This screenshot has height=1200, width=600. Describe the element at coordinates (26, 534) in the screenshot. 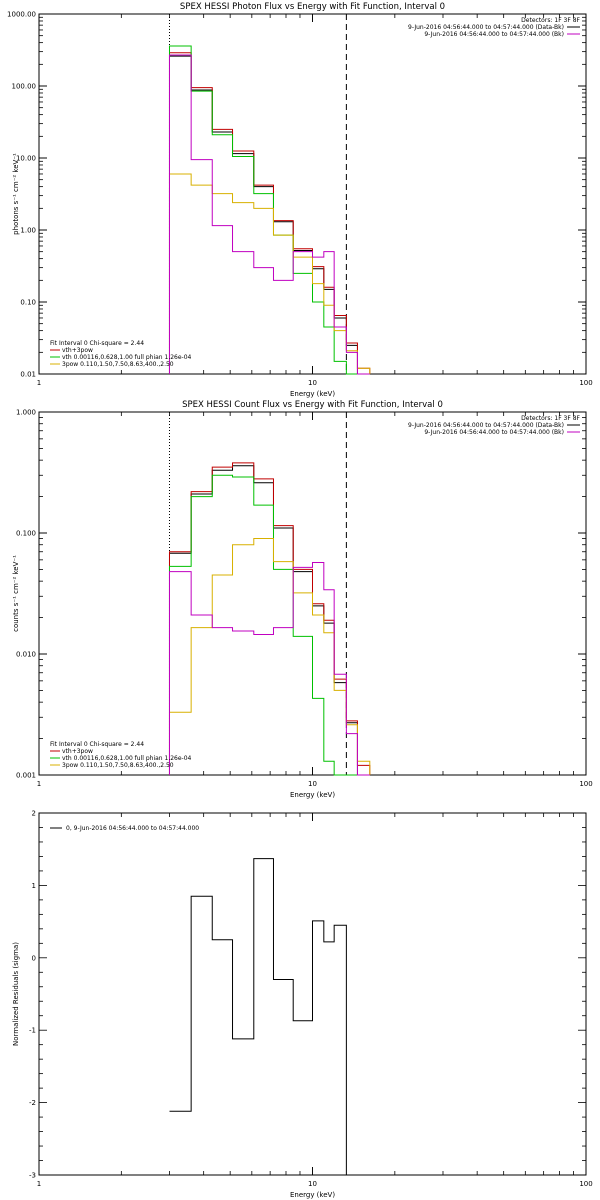

I see `y-tick-label: 0.100` at that location.